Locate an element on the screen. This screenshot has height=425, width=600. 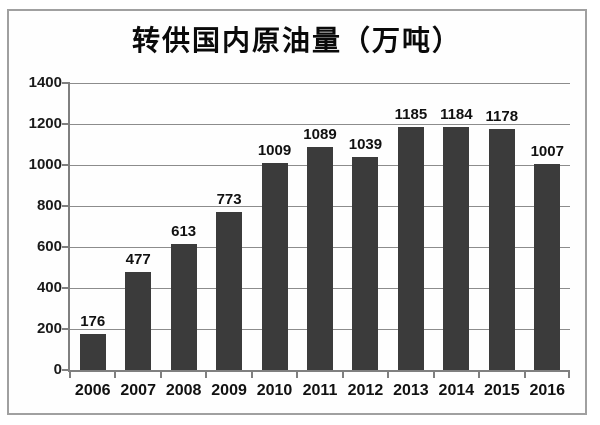
x-axis-tick-label: 2013 is located at coordinates (411, 390).